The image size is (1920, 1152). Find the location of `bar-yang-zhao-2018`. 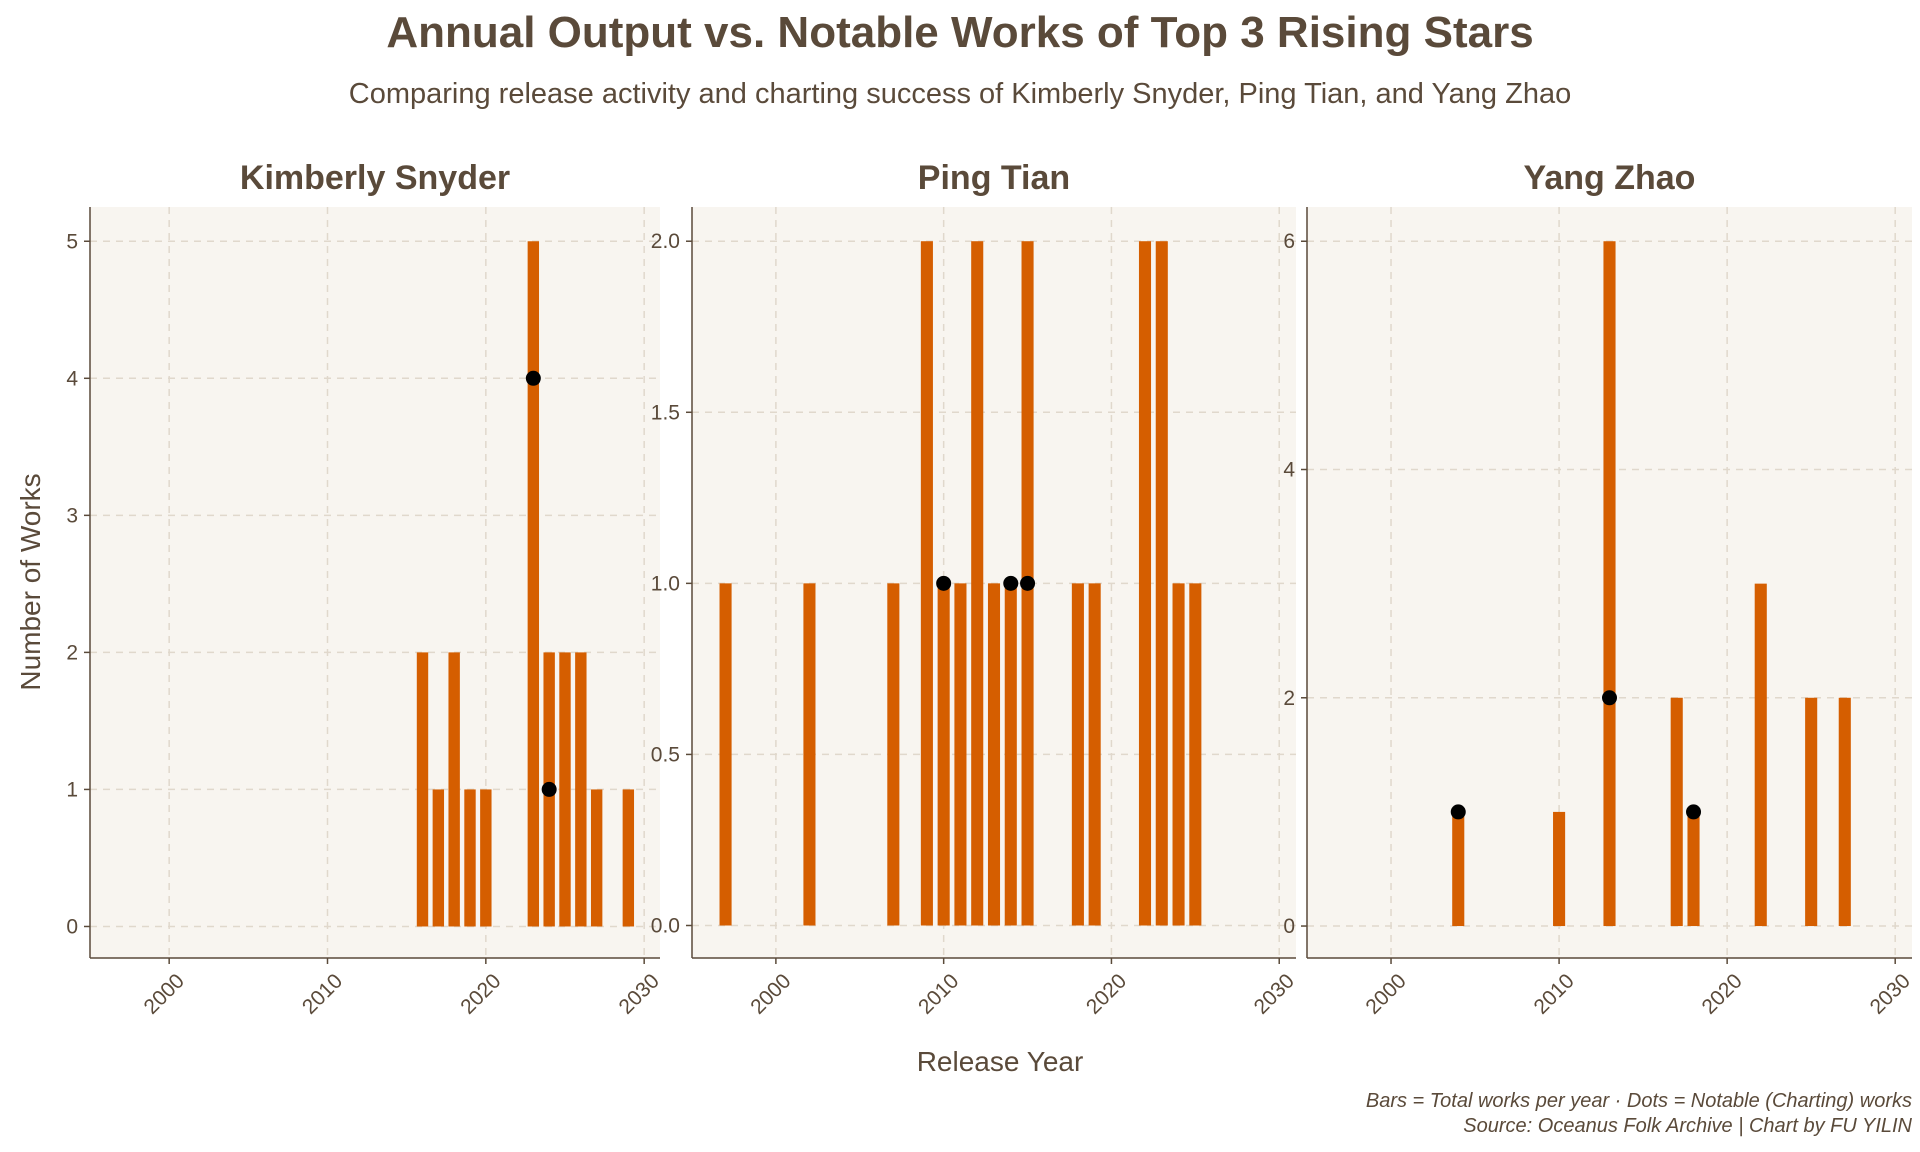

bar-yang-zhao-2018 is located at coordinates (1693, 869).